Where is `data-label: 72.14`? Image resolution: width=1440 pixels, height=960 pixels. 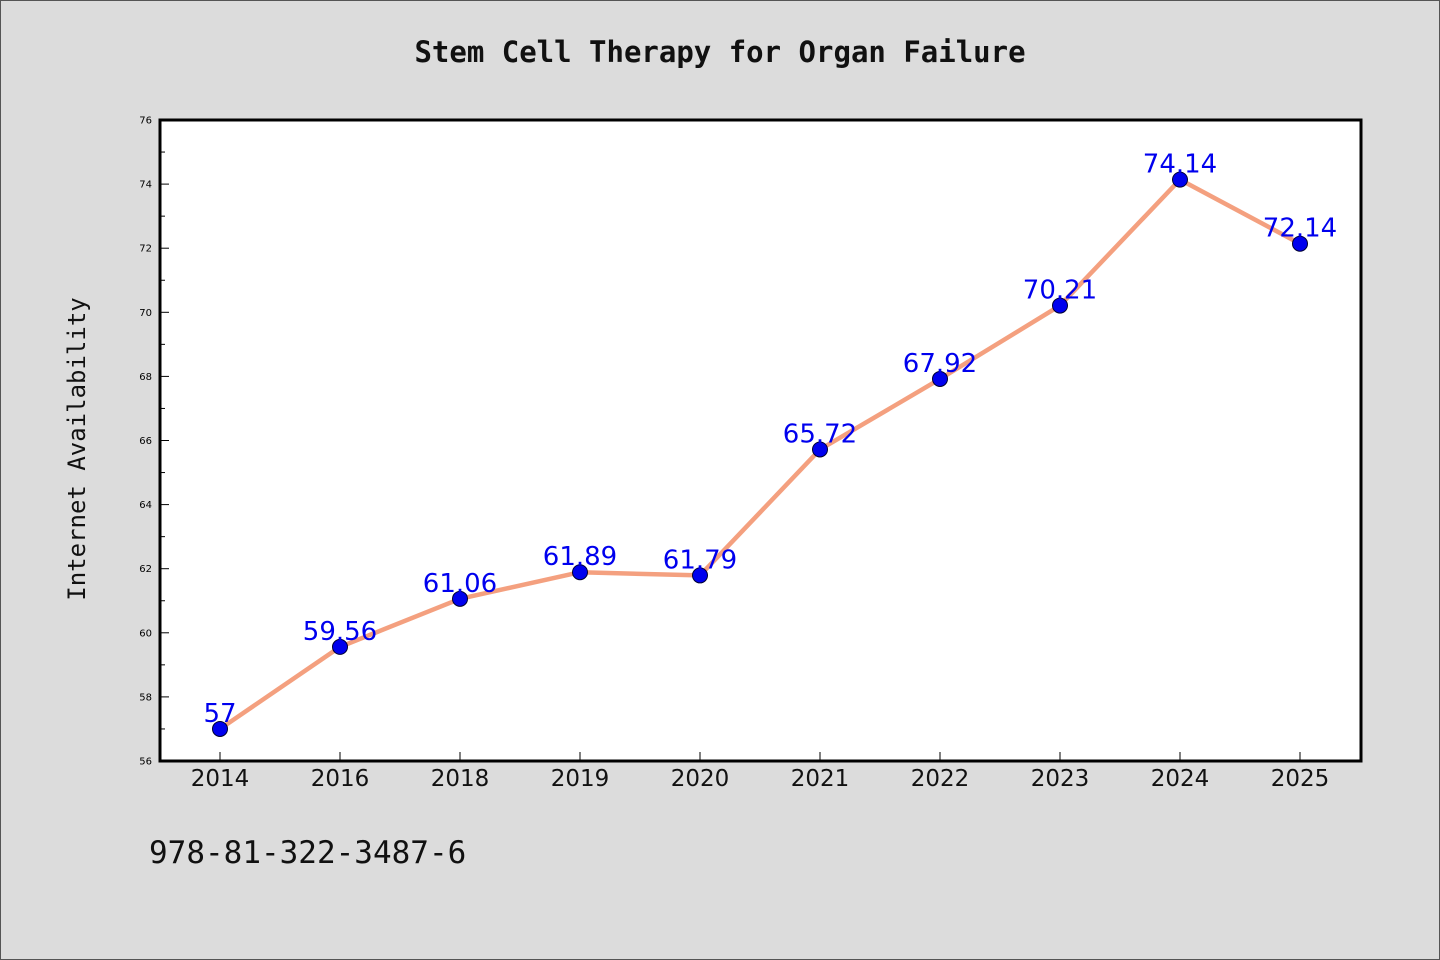 data-label: 72.14 is located at coordinates (1300, 229).